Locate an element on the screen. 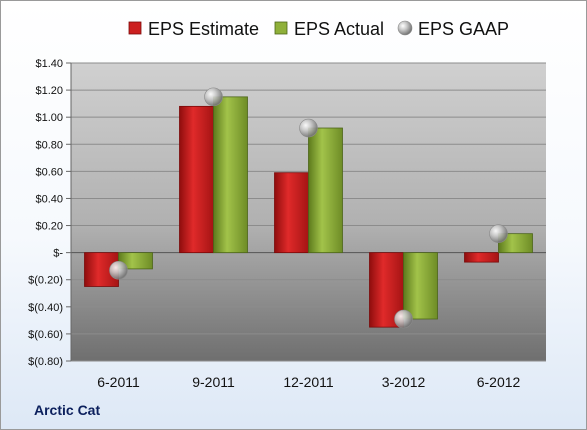 The height and width of the screenshot is (430, 587). y-tick-label: $- is located at coordinates (58, 254).